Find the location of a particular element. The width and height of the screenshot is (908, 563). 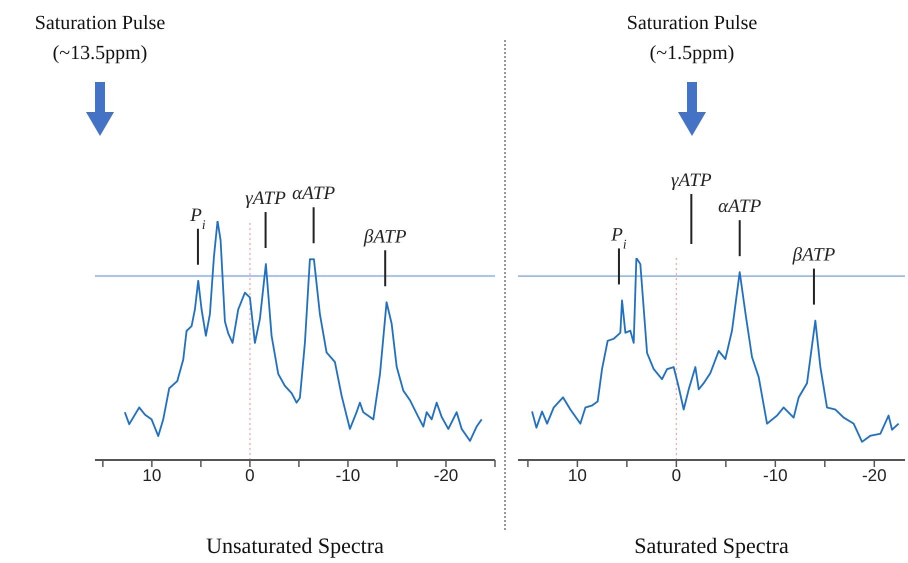

chart-title: Saturation Pulse (~1.5ppm) is located at coordinates (692, 38).